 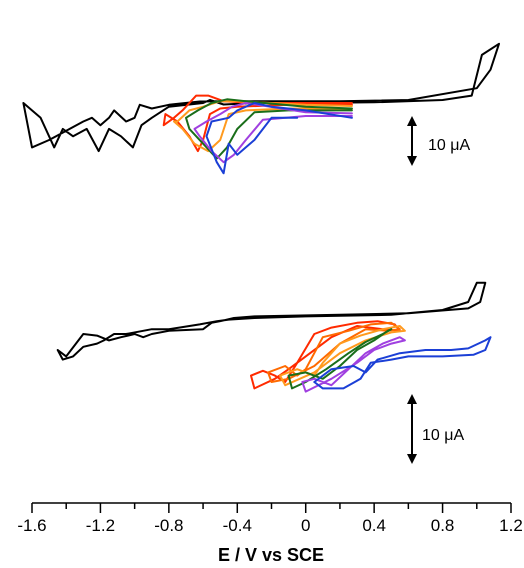 What do you see at coordinates (443, 435) in the screenshot?
I see `scale-bar-bottom-label: 10 μA` at bounding box center [443, 435].